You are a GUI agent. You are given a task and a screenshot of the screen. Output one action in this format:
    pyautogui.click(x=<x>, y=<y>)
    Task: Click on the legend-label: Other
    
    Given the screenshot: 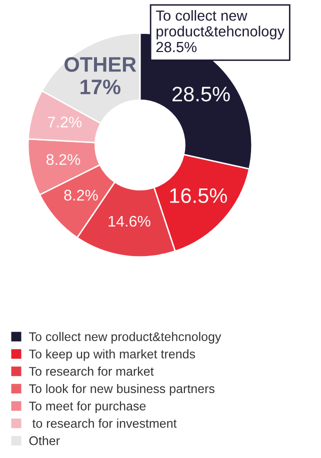 What is the action you would take?
    pyautogui.click(x=44, y=441)
    